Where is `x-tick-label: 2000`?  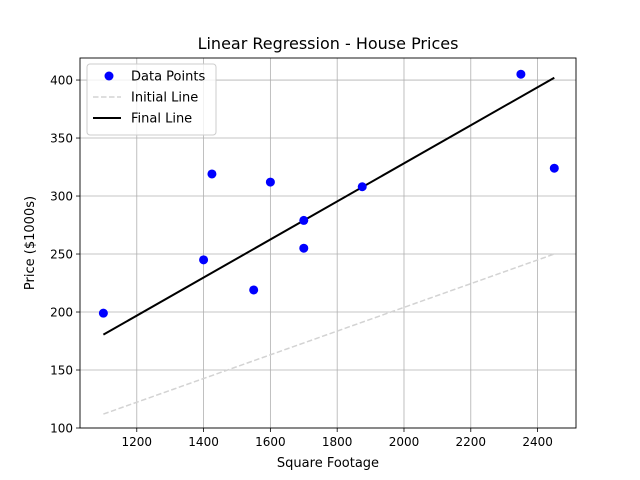 x-tick-label: 2000 is located at coordinates (404, 442).